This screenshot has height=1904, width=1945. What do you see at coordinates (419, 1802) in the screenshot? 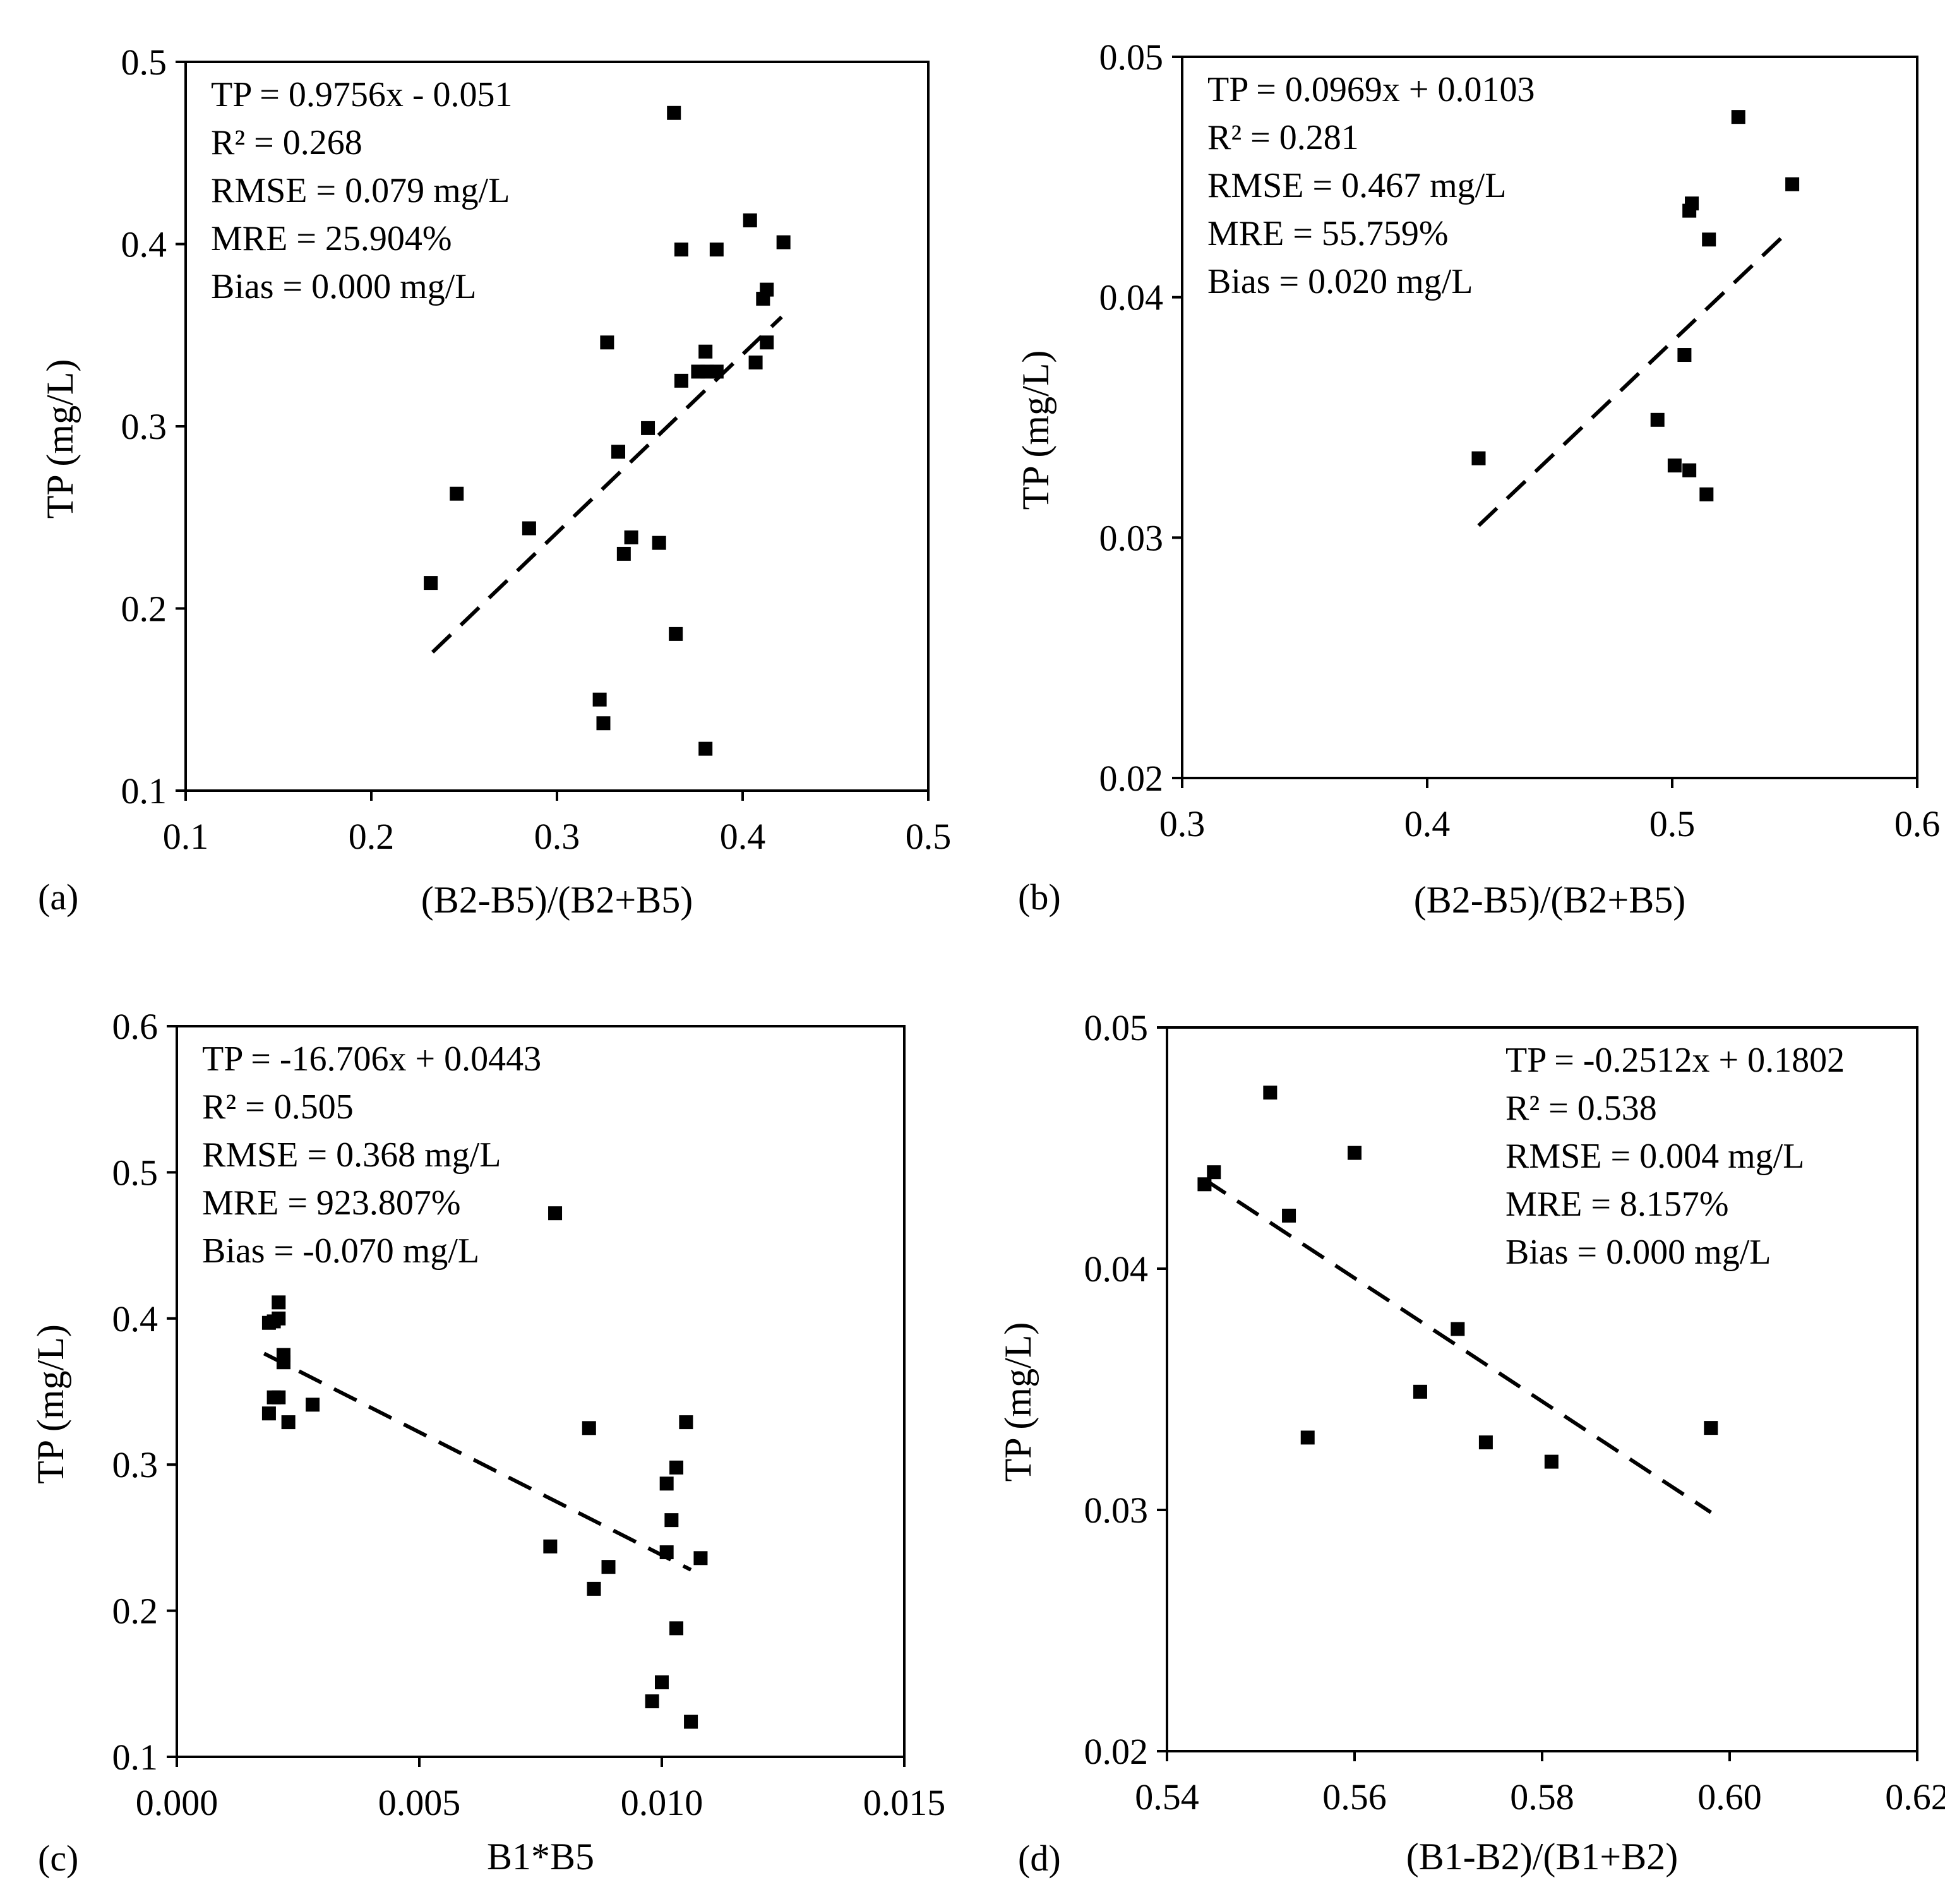
I see `x-tick-label: 0.005` at bounding box center [419, 1802].